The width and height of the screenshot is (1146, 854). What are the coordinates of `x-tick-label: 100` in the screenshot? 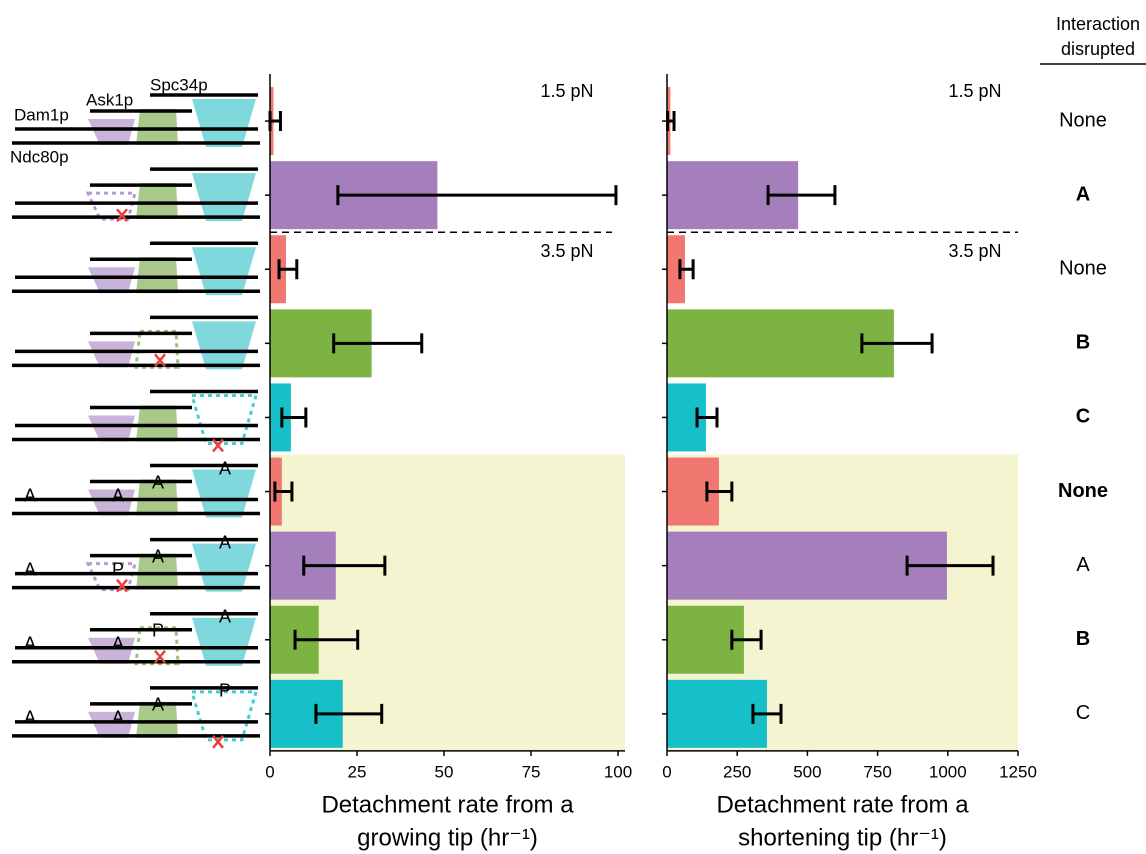 It's located at (618, 771).